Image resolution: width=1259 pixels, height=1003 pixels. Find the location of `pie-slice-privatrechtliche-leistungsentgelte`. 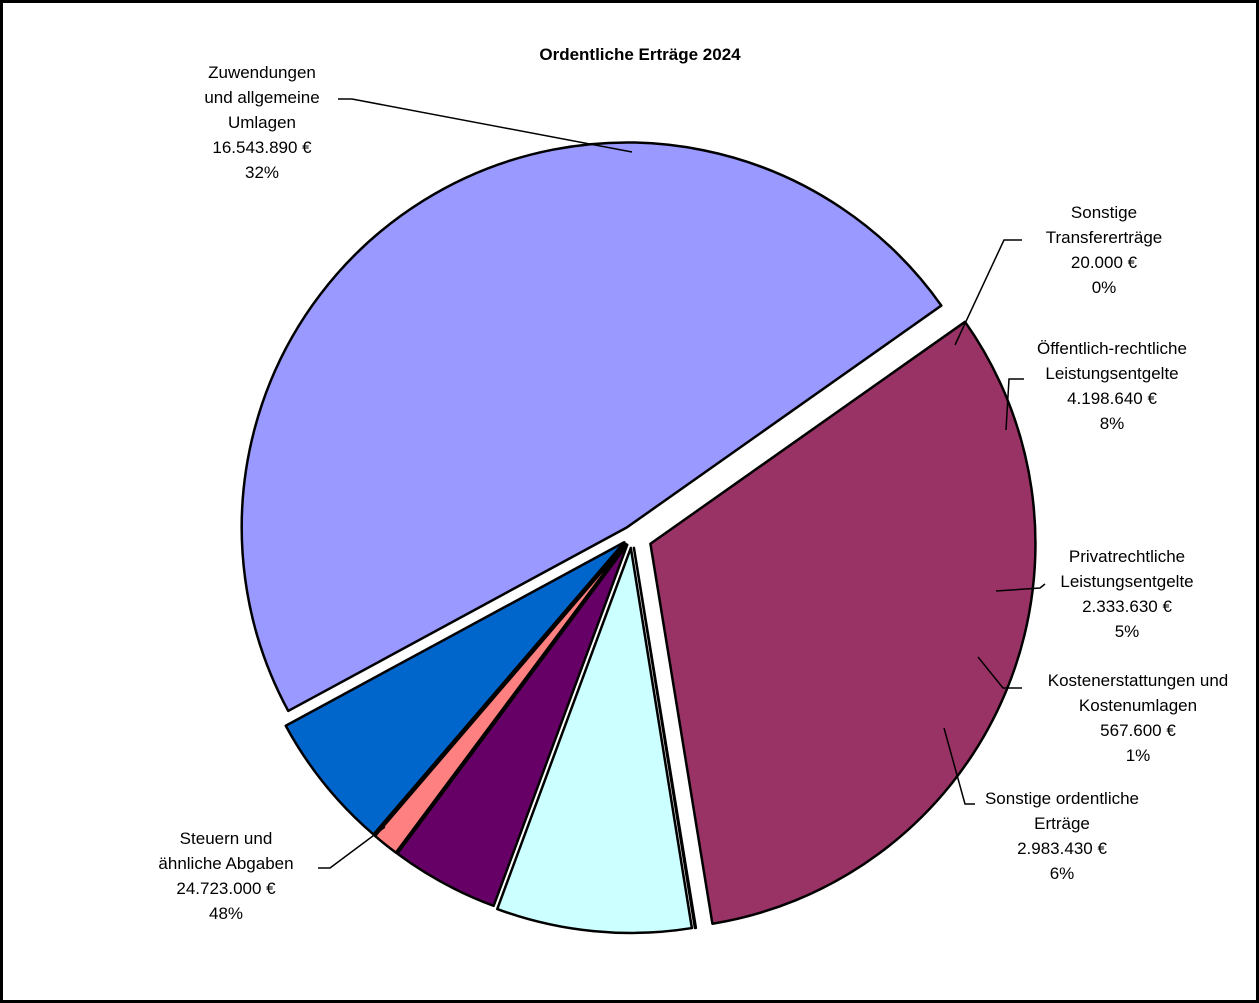

pie-slice-privatrechtliche-leistungsentgelte is located at coordinates (512, 725).